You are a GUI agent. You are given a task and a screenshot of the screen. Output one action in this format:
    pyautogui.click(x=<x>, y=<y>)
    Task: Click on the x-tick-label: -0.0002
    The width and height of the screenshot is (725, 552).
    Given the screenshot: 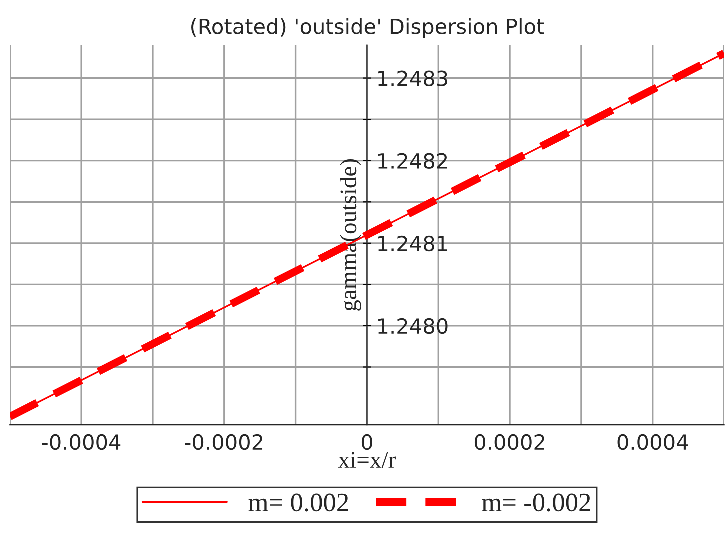 What is the action you would take?
    pyautogui.click(x=224, y=442)
    